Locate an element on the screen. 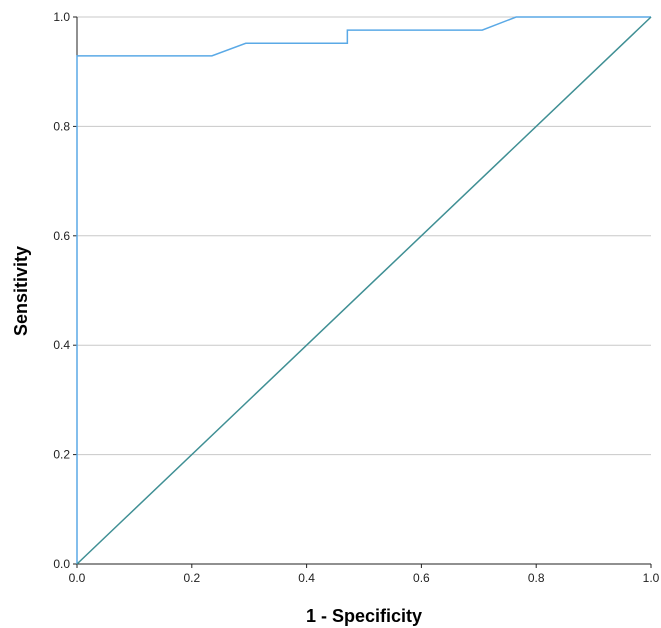  x-axis-title: 1 - Specificity is located at coordinates (364, 616).